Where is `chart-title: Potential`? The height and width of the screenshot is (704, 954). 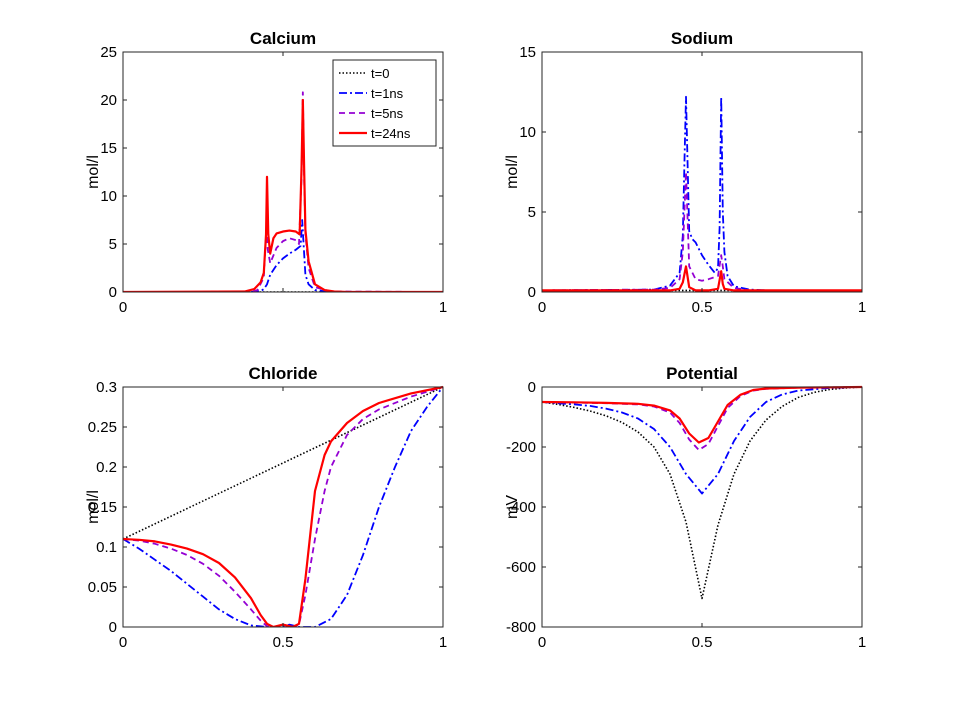
chart-title: Potential is located at coordinates (702, 373).